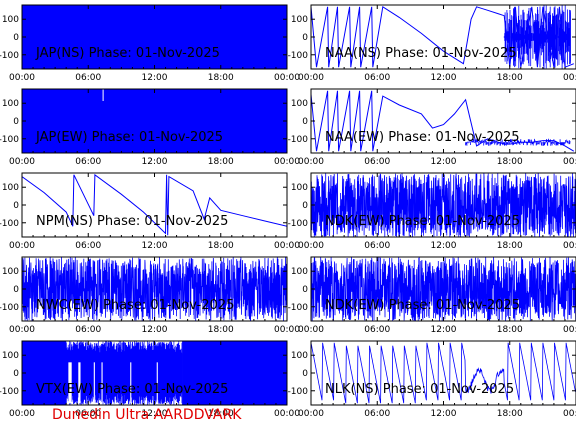 The image size is (576, 432). I want to click on panel-title: VTX(EW) Phase: 01-Nov-2025, so click(132, 389).